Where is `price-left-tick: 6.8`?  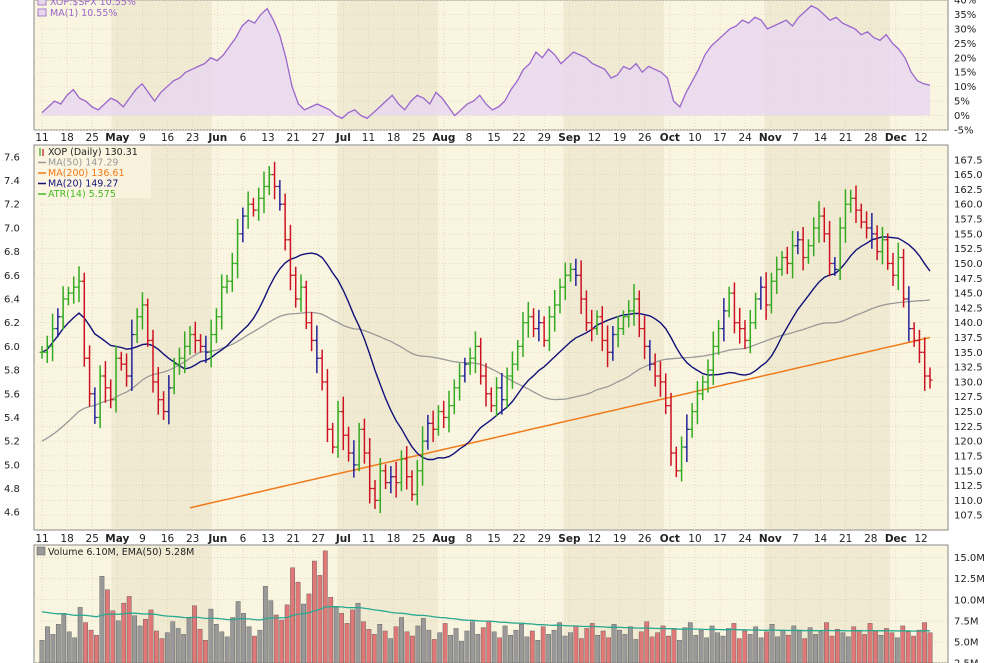 price-left-tick: 6.8 is located at coordinates (12, 252).